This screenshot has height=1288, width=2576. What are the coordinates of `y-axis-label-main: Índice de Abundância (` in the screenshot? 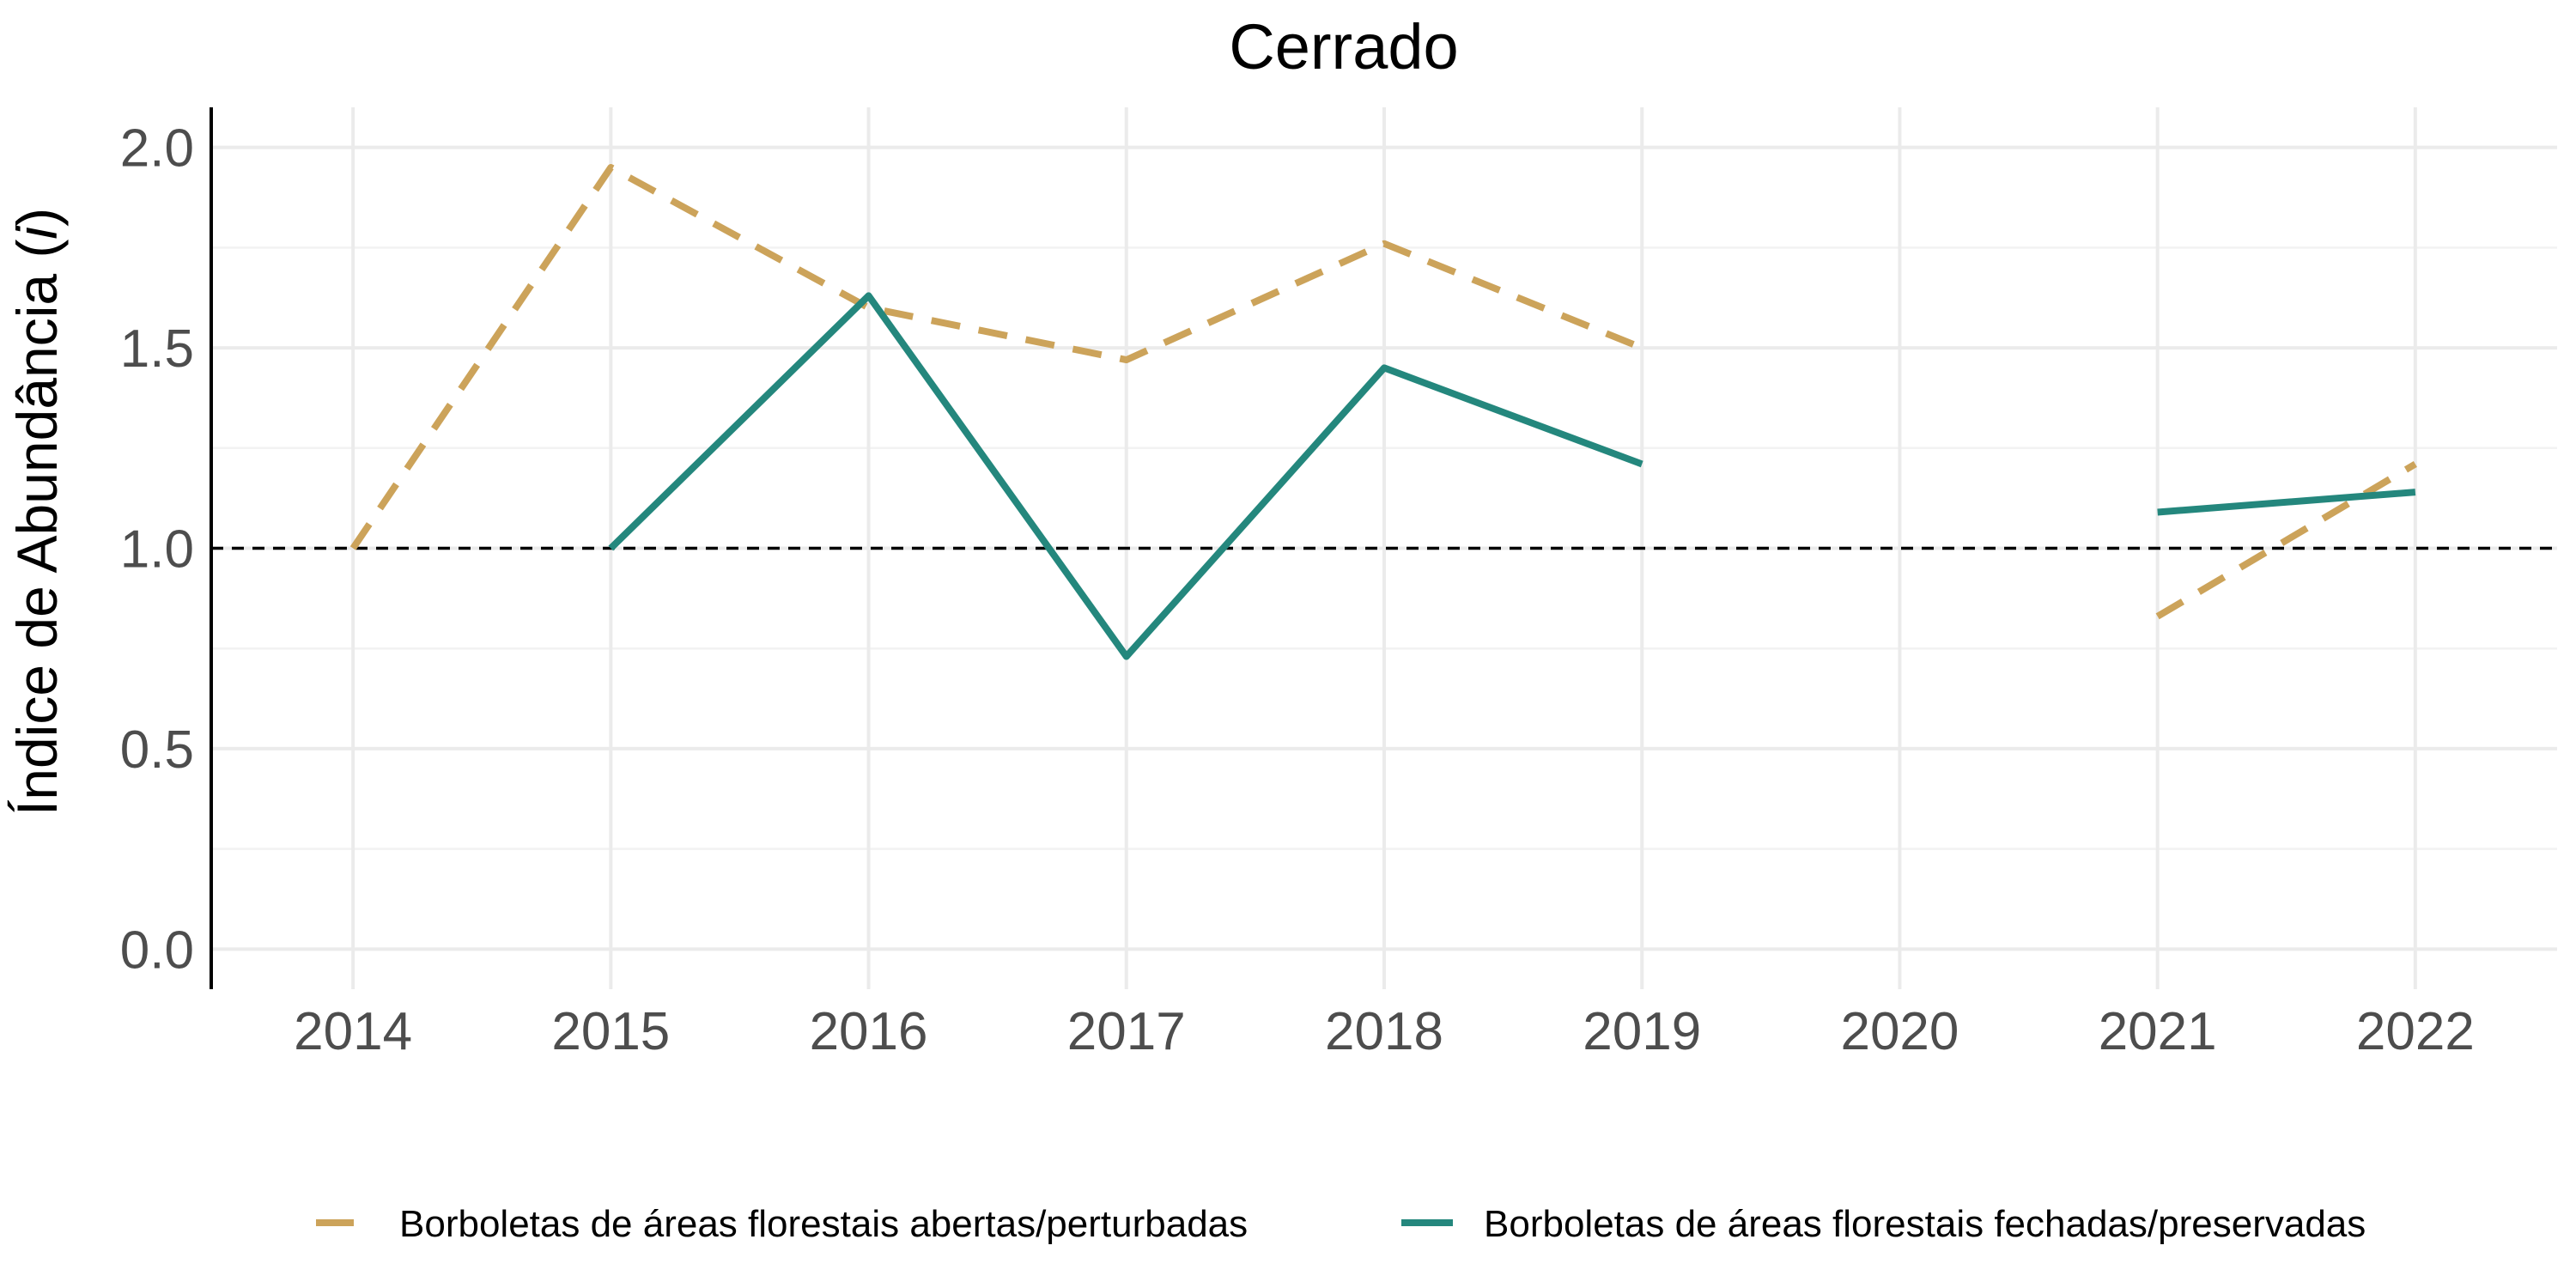 It's located at (37, 528).